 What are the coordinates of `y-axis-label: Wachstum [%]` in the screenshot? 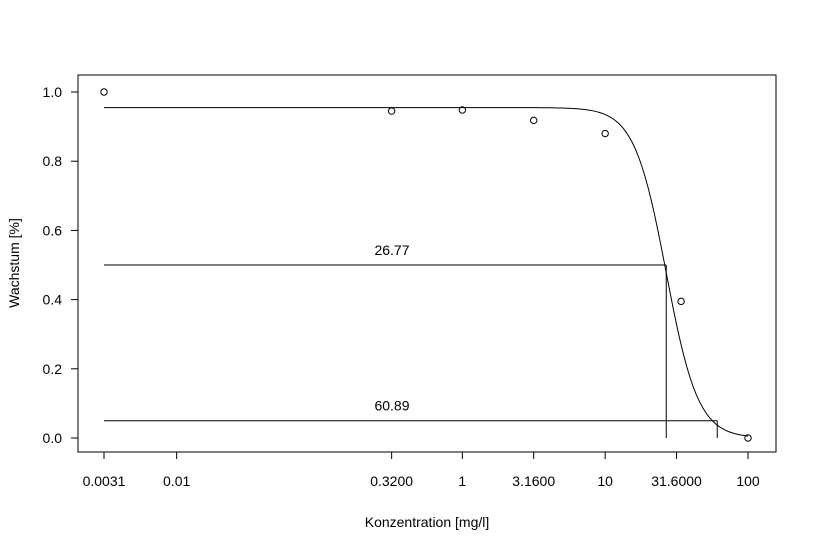 It's located at (14, 263).